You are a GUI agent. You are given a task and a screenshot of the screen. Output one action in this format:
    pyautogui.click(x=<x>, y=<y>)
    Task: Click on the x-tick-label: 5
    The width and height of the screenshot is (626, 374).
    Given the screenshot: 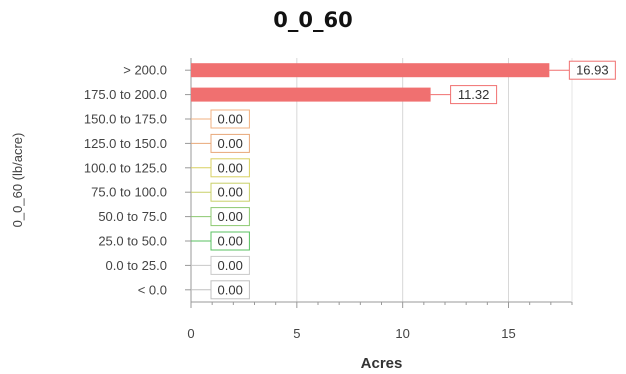 What is the action you would take?
    pyautogui.click(x=296, y=333)
    